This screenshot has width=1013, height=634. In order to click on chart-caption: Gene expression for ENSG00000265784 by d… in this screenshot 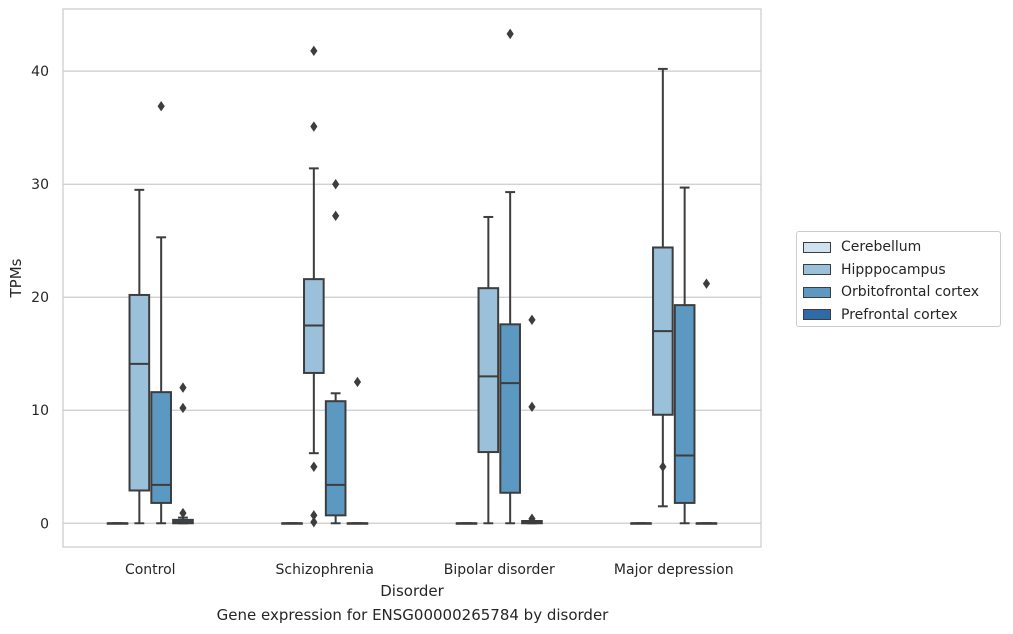, I will do `click(412, 615)`.